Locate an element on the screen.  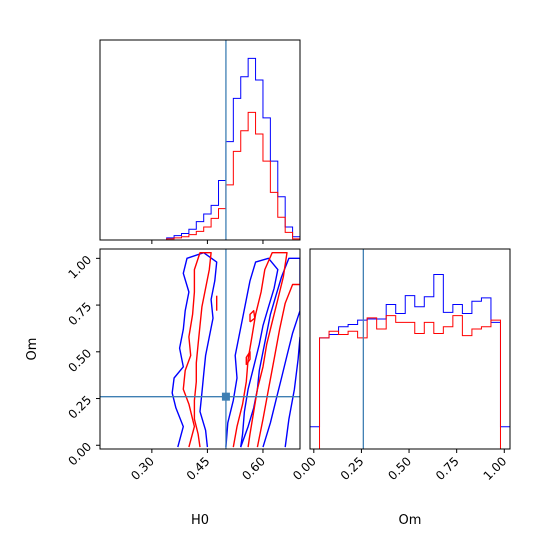
om-x-tick-label: 0.50 is located at coordinates (399, 468).